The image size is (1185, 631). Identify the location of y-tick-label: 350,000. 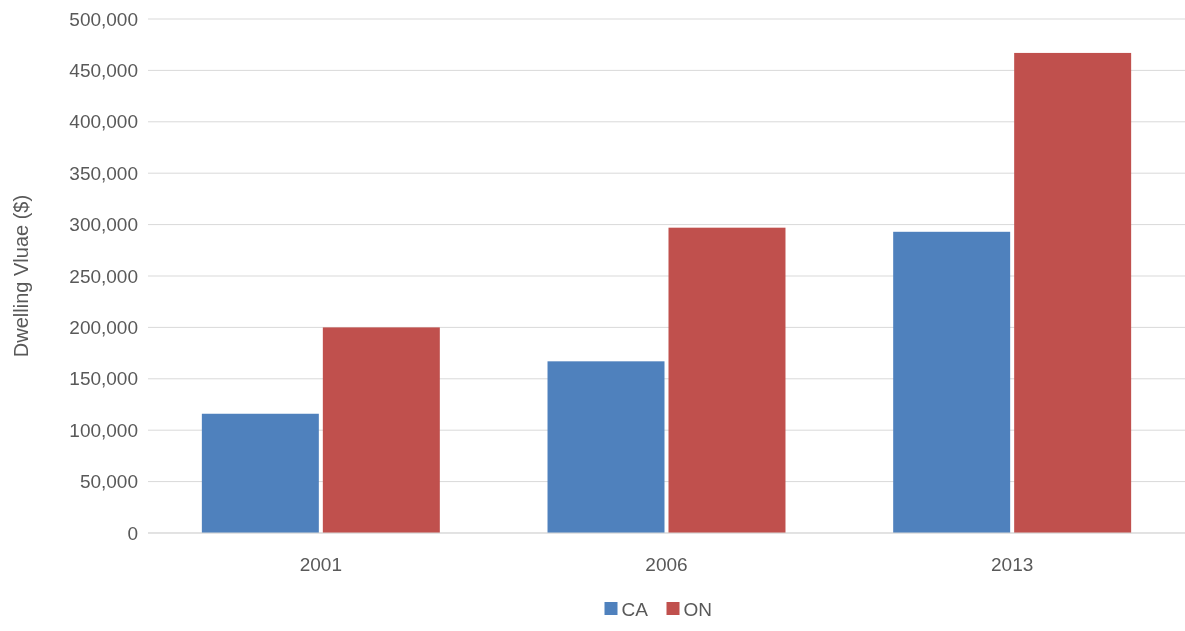
(103, 173).